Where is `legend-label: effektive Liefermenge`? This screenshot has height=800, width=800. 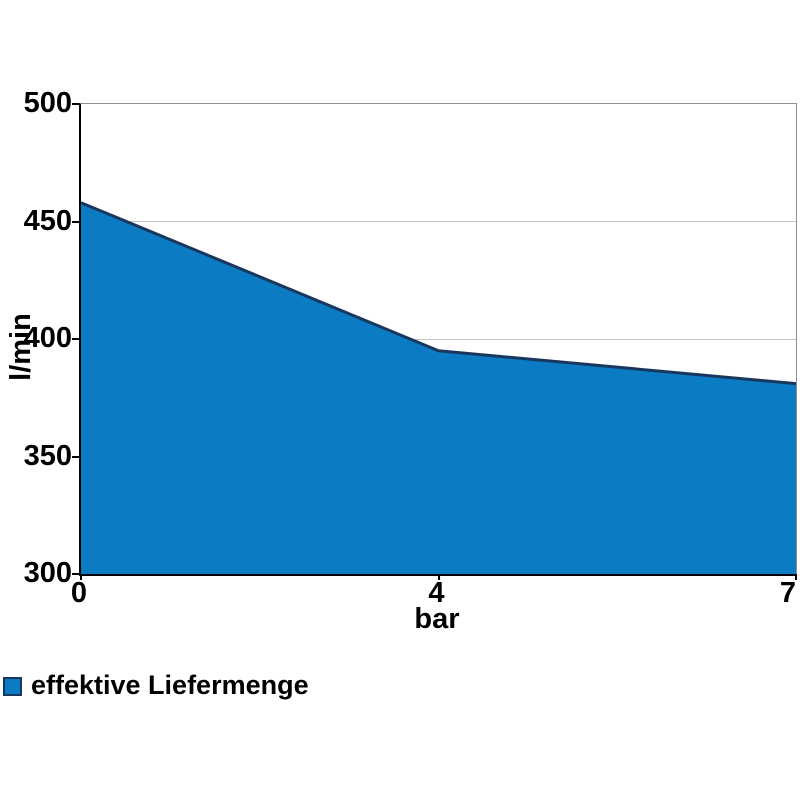
legend-label: effektive Liefermenge is located at coordinates (170, 685).